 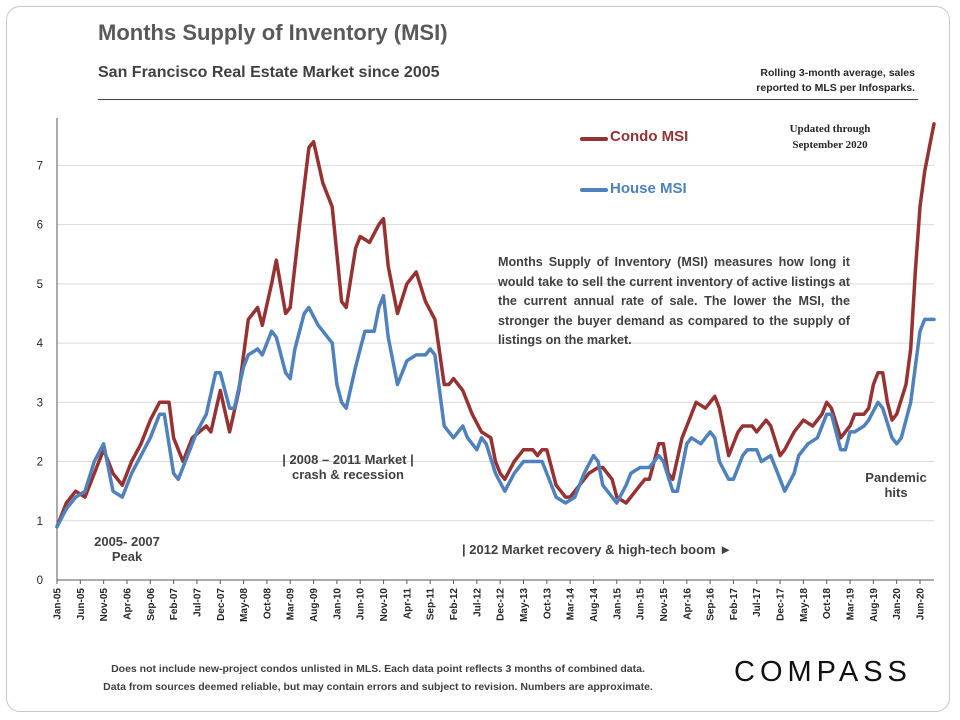 What do you see at coordinates (197, 602) in the screenshot?
I see `x-tick-label: Jul-07` at bounding box center [197, 602].